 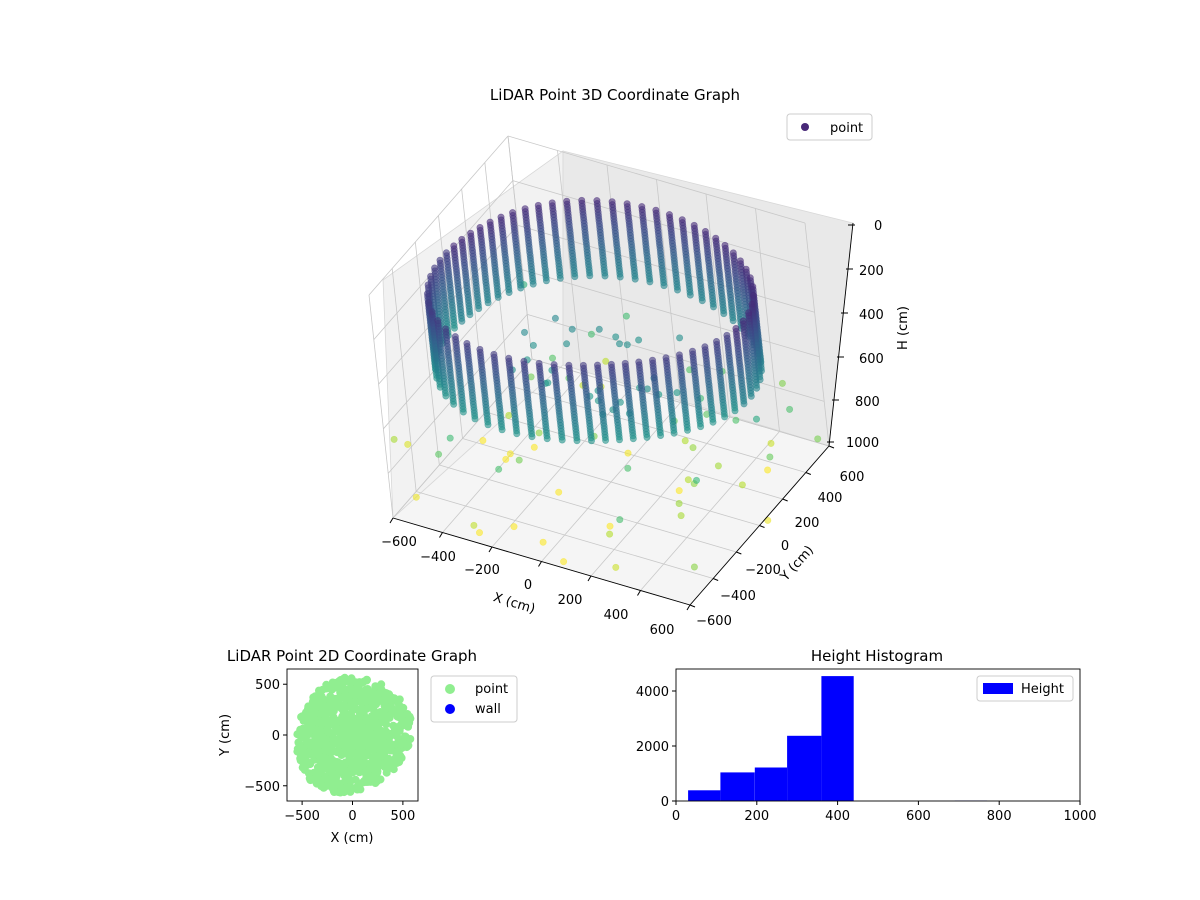 I want to click on x-axis-line-3d, so click(x=541, y=561).